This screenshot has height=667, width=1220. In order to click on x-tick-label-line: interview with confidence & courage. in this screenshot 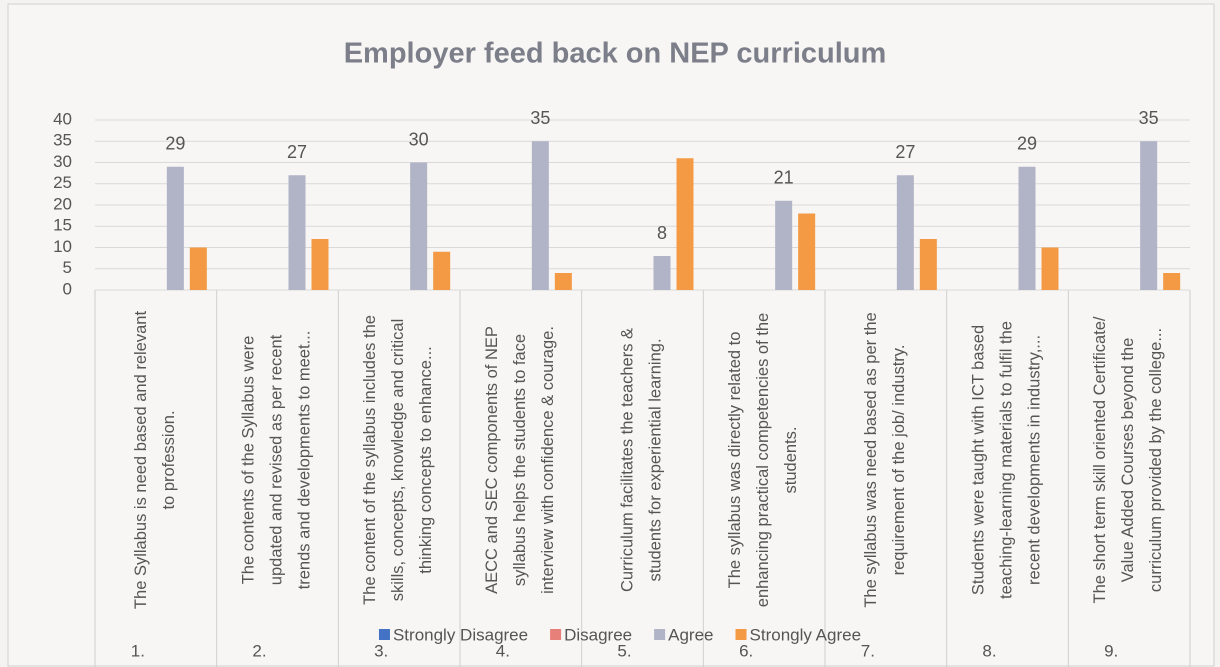, I will do `click(548, 460)`.